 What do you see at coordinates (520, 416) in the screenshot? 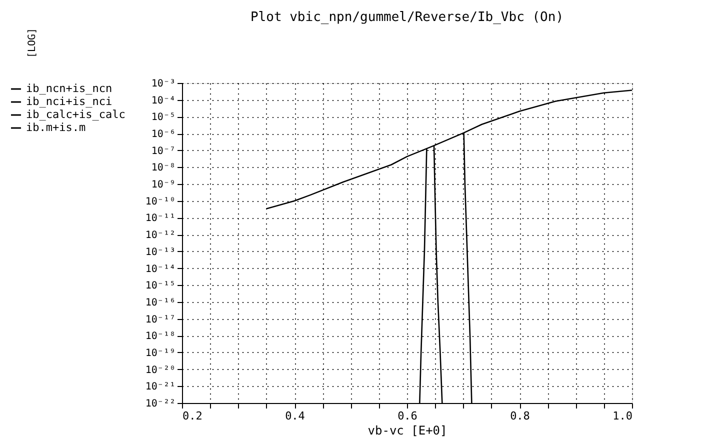
I see `x-tick-label: 0.8` at bounding box center [520, 416].